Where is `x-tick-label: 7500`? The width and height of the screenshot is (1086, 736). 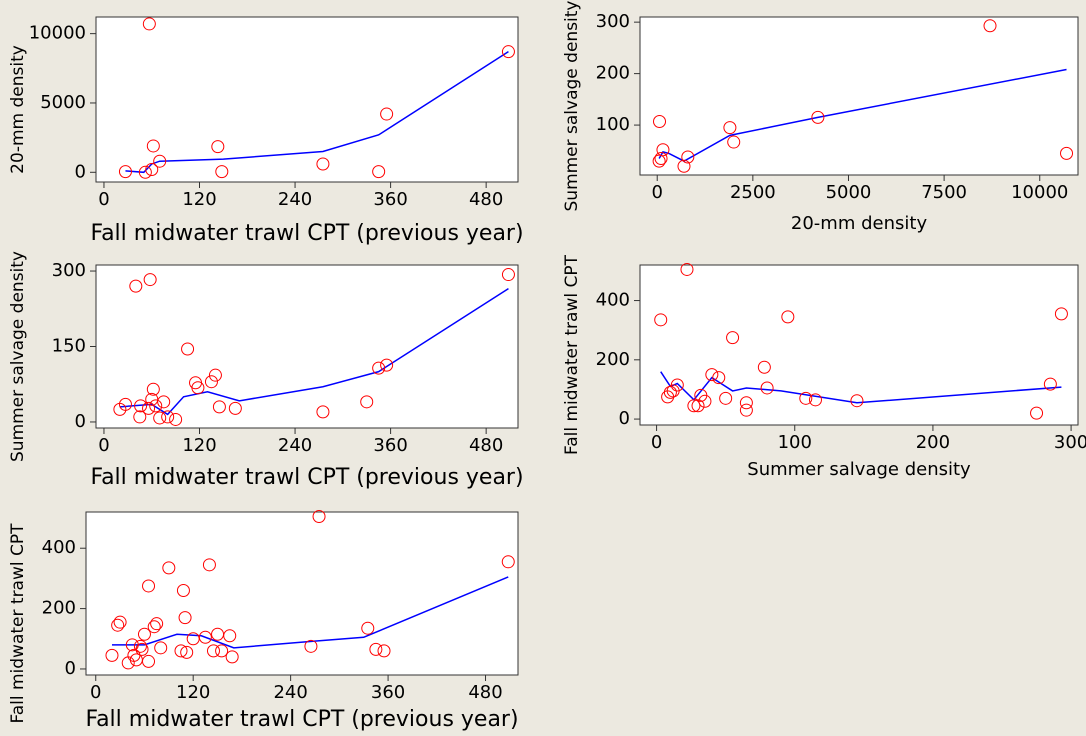
x-tick-label: 7500 is located at coordinates (944, 192).